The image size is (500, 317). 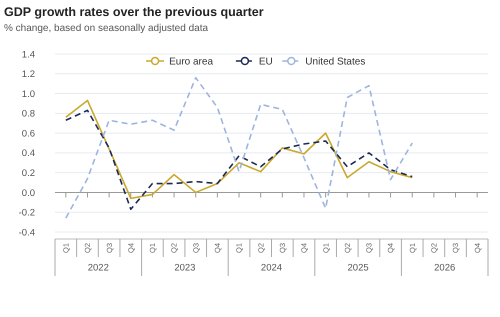 I want to click on text: 2025, so click(x=358, y=268).